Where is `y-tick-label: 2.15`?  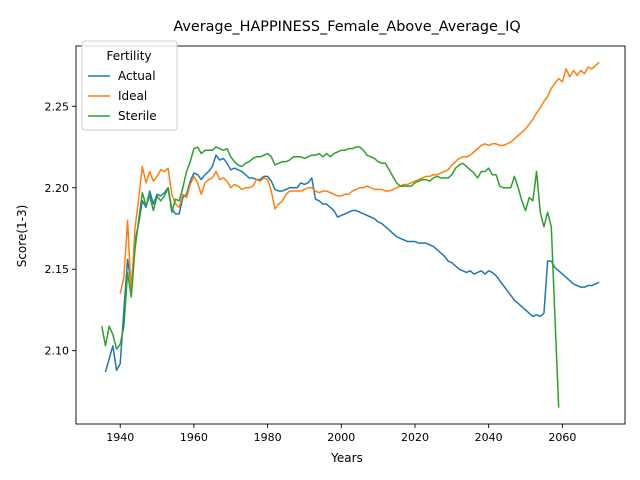 y-tick-label: 2.15 is located at coordinates (57, 269).